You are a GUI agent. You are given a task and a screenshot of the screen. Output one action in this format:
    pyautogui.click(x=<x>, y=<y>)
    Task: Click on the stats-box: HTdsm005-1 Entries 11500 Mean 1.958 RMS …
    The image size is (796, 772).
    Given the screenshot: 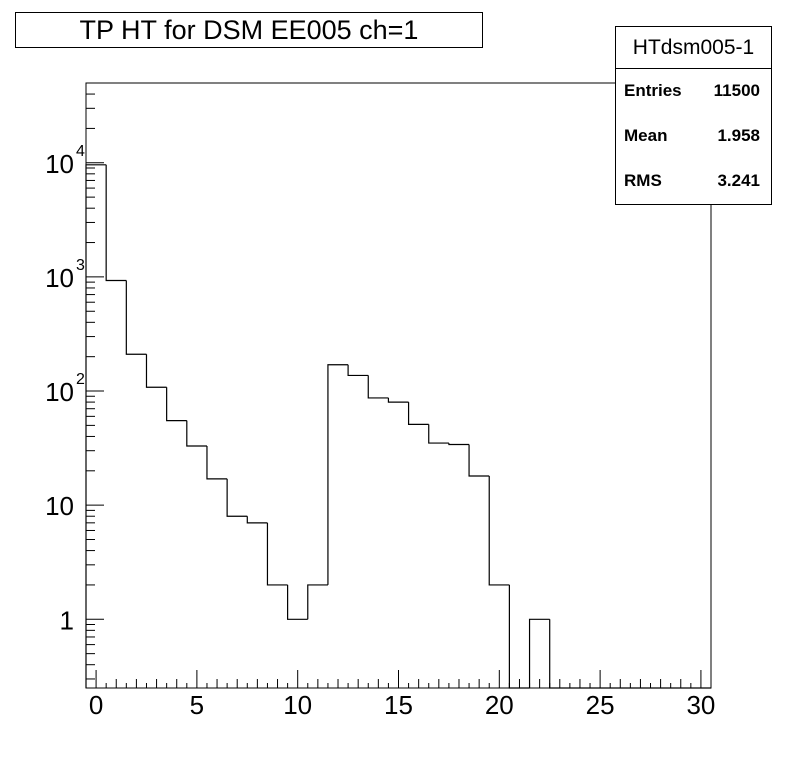 What is the action you would take?
    pyautogui.click(x=693, y=115)
    